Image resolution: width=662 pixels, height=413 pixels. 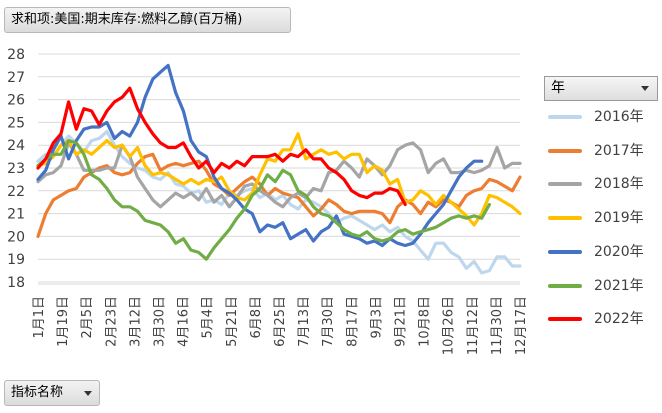 I want to click on x-tick-label: 1月19日, so click(x=63, y=321).